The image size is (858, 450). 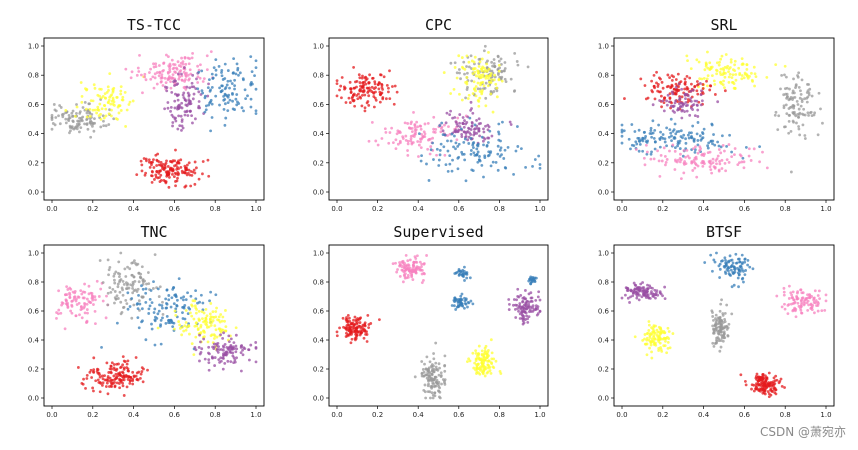 I want to click on y-tick-label: 0.4, so click(x=34, y=134).